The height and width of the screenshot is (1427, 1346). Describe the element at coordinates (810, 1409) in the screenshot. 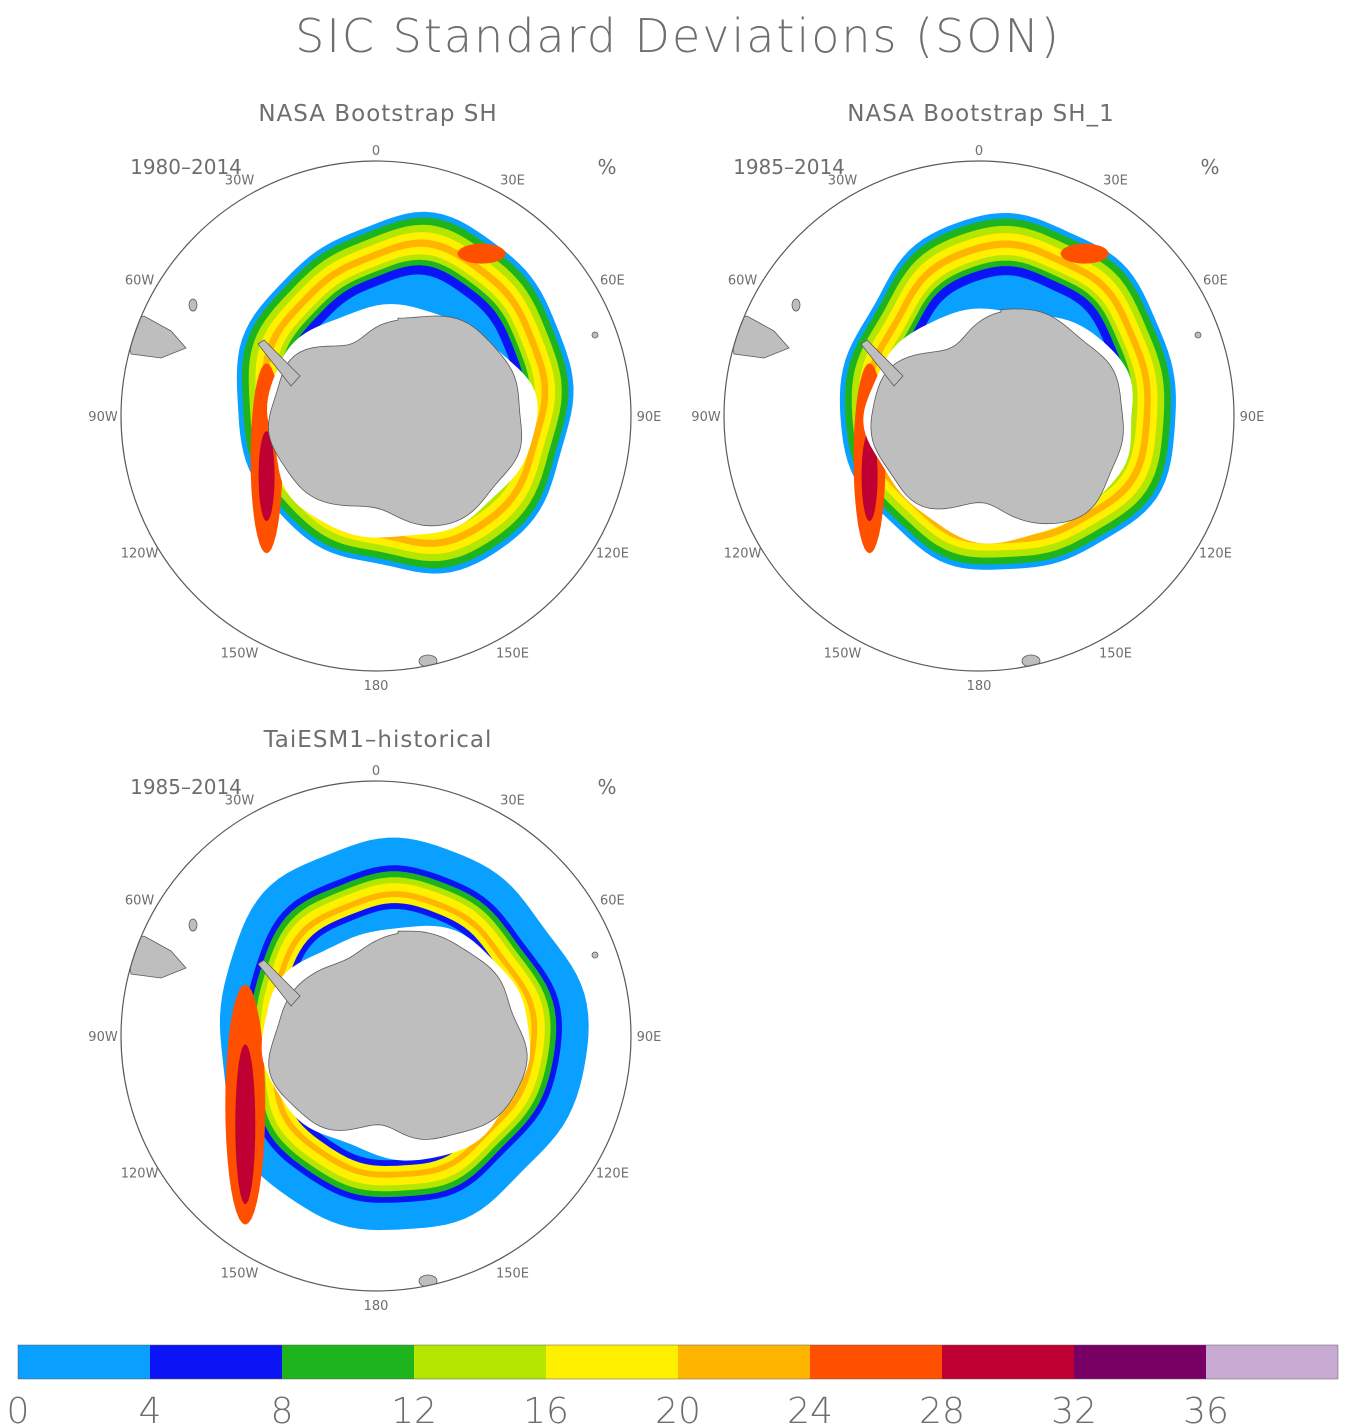

I see `colorbar-tick-label: 24` at that location.